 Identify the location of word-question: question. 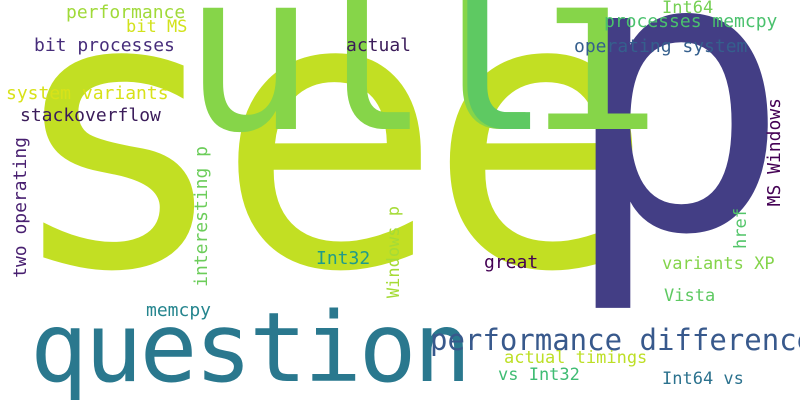
(250, 346).